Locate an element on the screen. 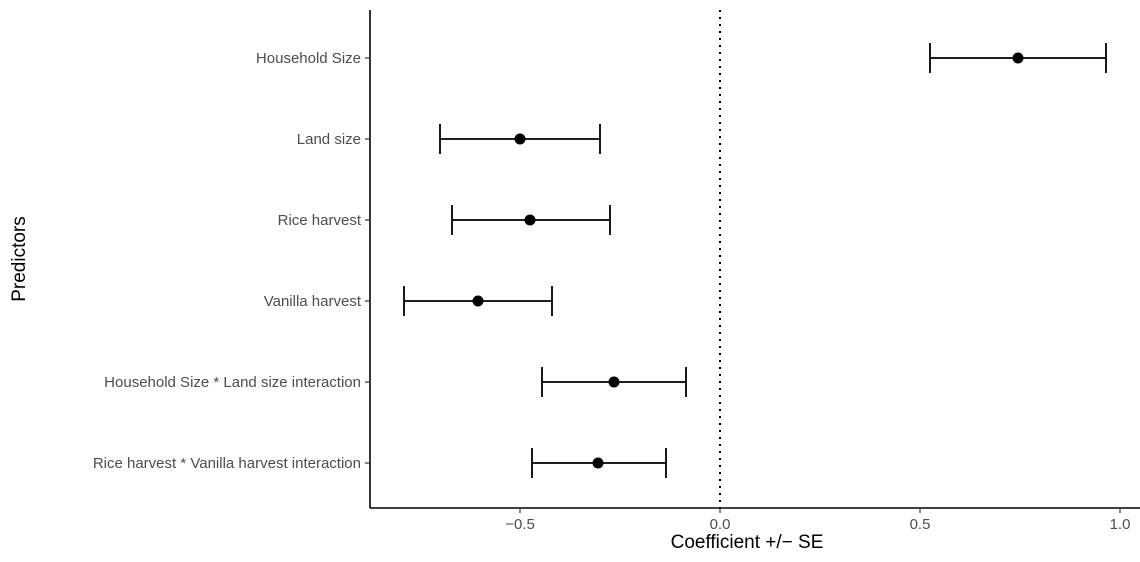 The width and height of the screenshot is (1140, 562). x-tick-label: −0.5 is located at coordinates (520, 524).